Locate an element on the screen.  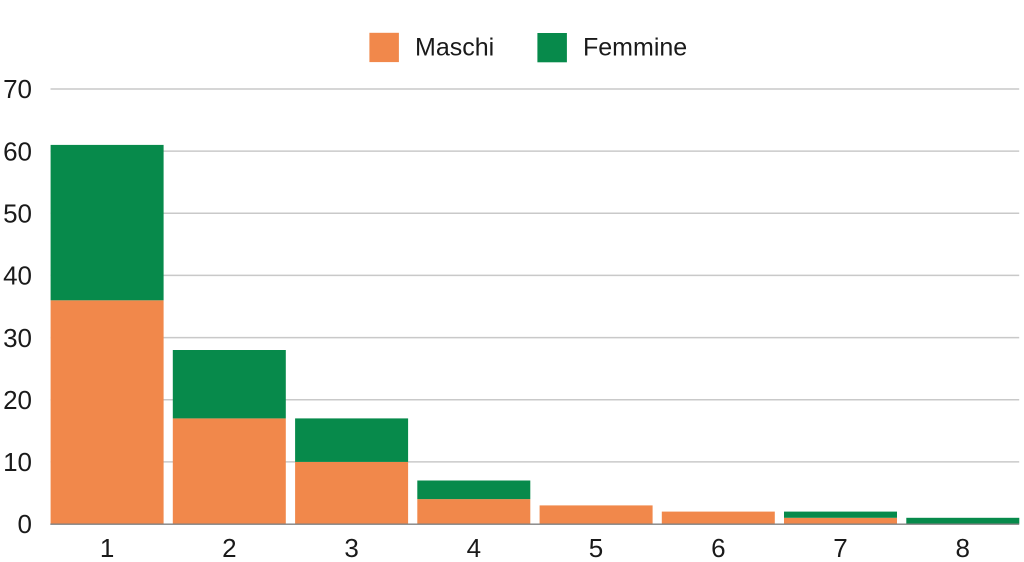
svg-text: 60 is located at coordinates (17, 151).